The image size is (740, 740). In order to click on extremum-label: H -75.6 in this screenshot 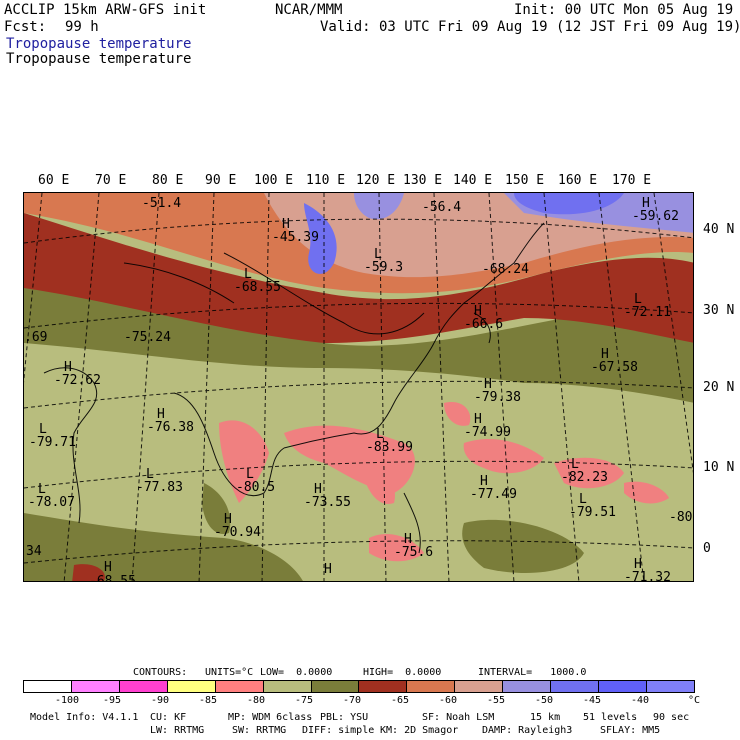, I will do `click(413, 546)`.